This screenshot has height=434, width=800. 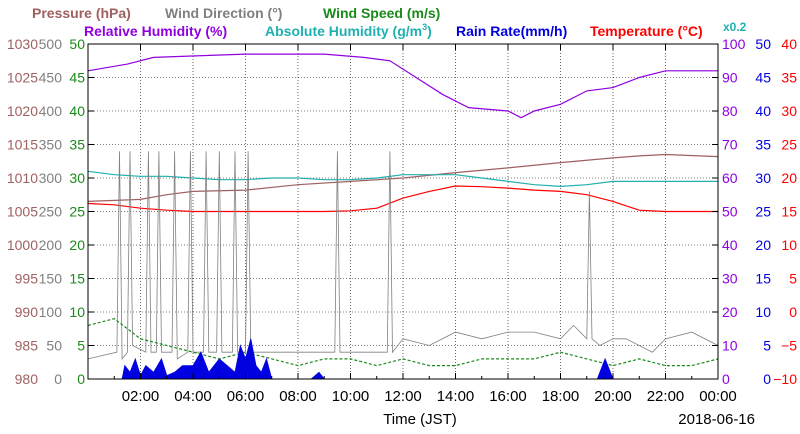 What do you see at coordinates (561, 396) in the screenshot?
I see `x-tick-label: 18:00` at bounding box center [561, 396].